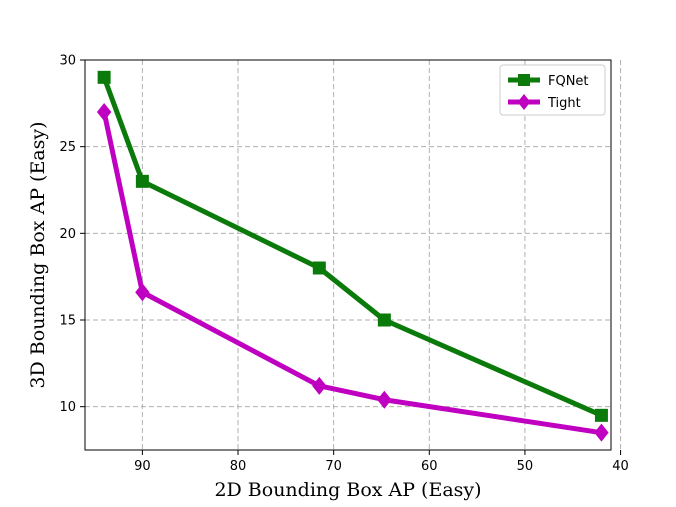 The height and width of the screenshot is (507, 676). Describe the element at coordinates (620, 466) in the screenshot. I see `x-tick-label: 40` at that location.